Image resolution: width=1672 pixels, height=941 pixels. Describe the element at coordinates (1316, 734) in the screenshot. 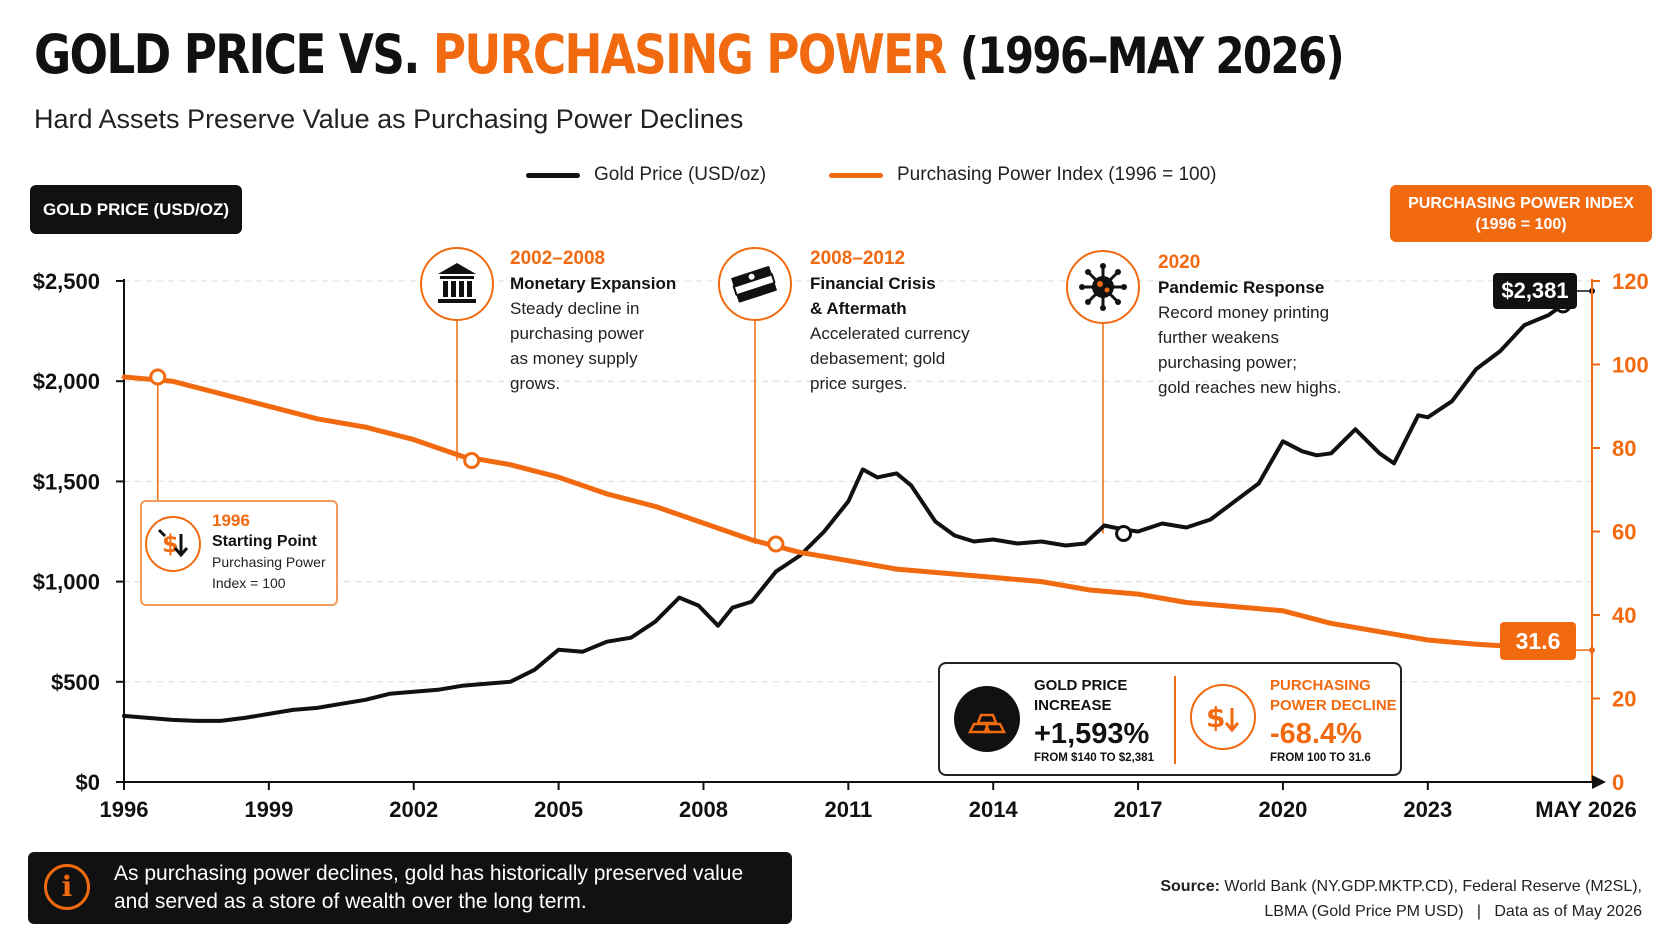

I see `stat-pp-value: -68.4%` at that location.